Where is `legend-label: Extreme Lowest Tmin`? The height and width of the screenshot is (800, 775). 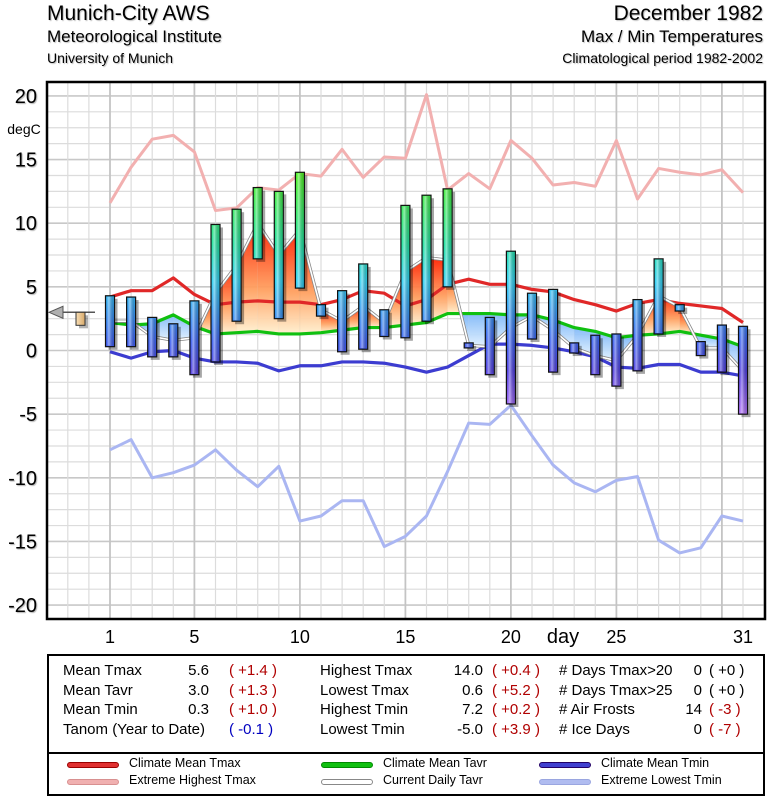 legend-label: Extreme Lowest Tmin is located at coordinates (661, 780).